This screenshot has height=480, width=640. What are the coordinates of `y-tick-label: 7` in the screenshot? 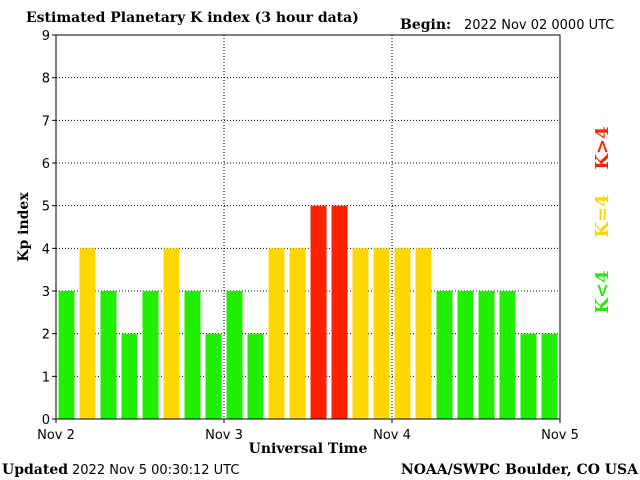 It's located at (46, 121).